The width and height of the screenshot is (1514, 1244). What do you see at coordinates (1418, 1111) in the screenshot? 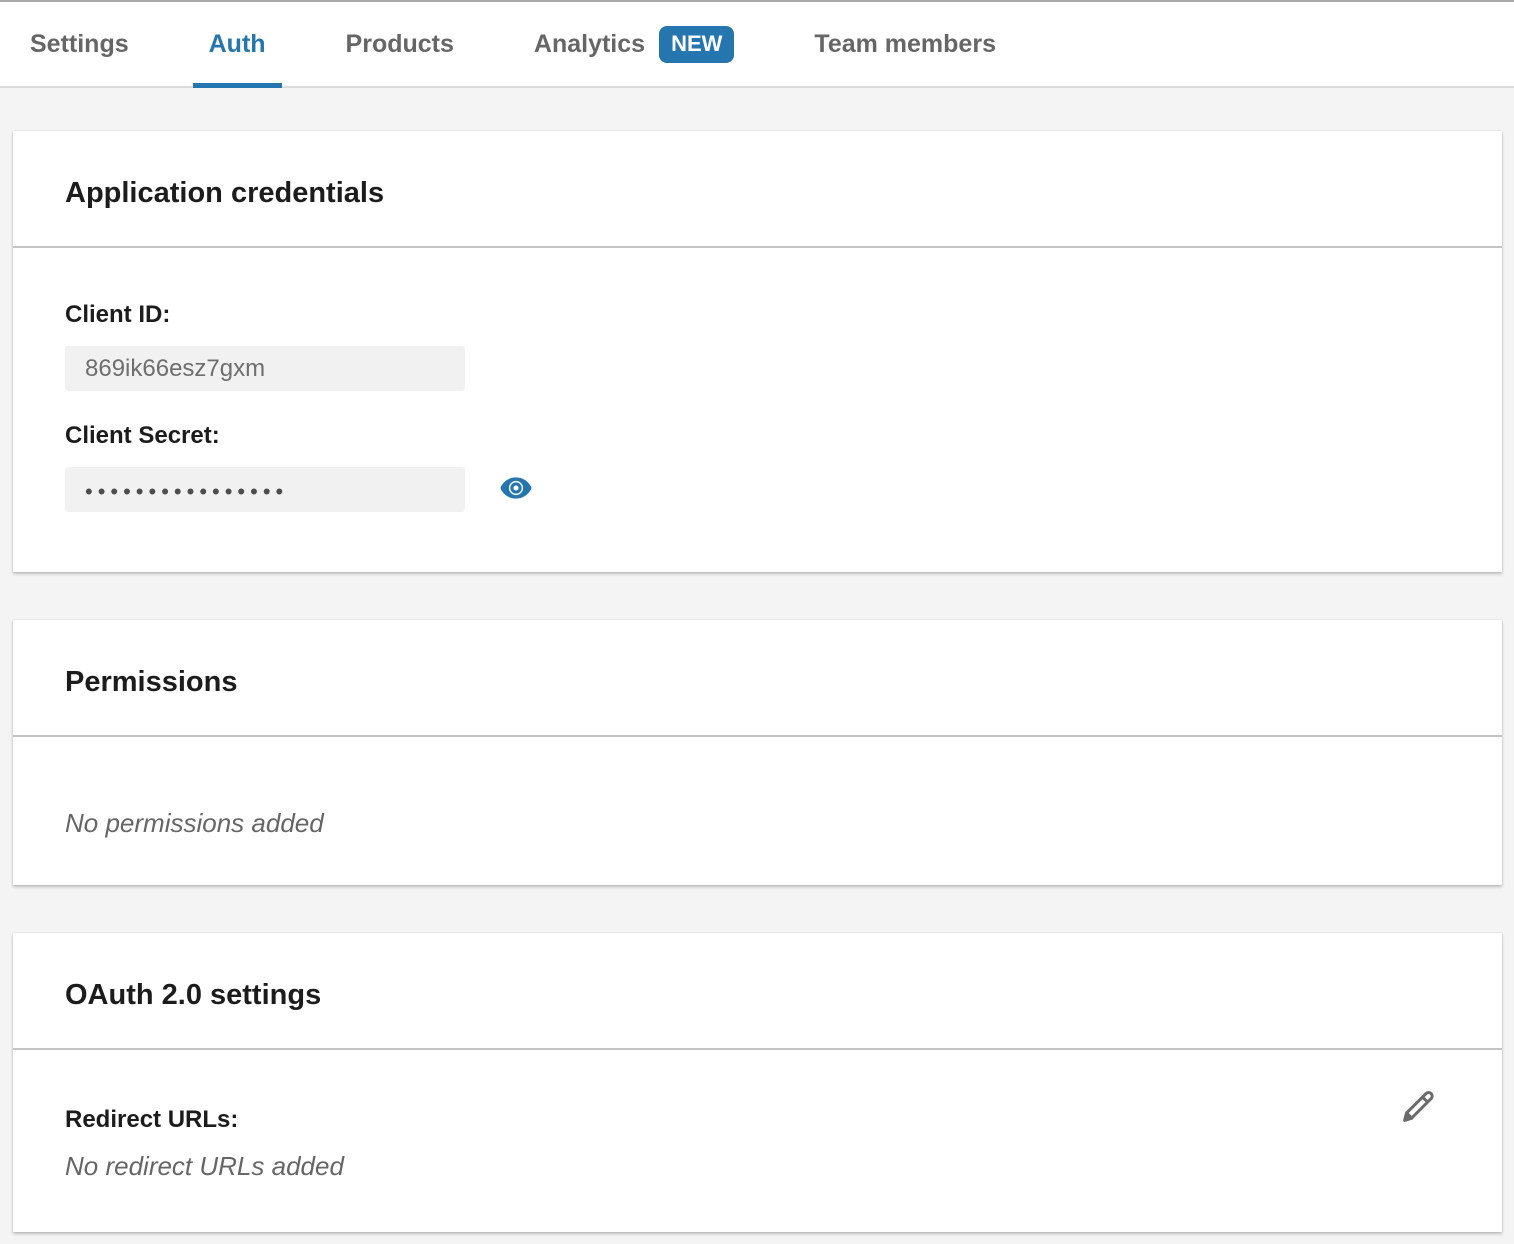
I see `pencil-icon` at bounding box center [1418, 1111].